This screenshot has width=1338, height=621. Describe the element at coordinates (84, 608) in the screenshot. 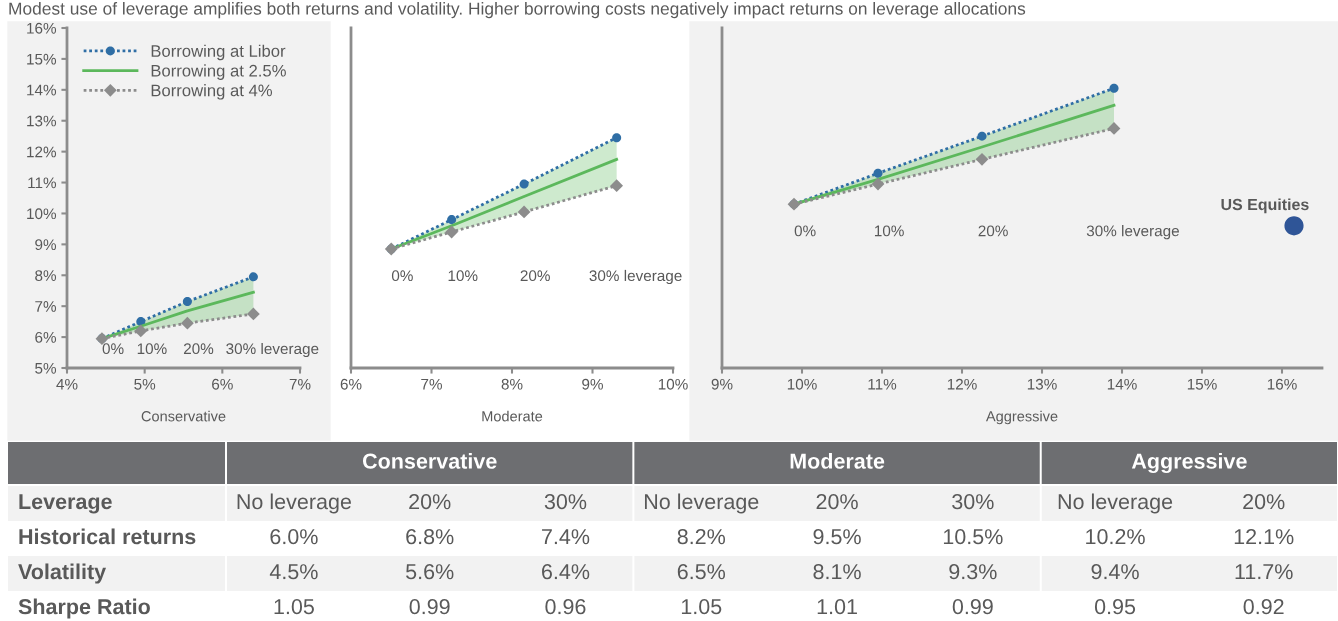

I see `category-label: Sharpe Ratio` at that location.